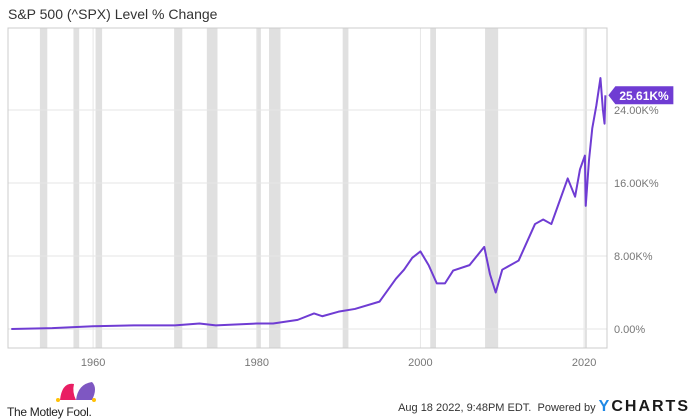 This screenshot has height=420, width=700. What do you see at coordinates (636, 184) in the screenshot?
I see `y-tick-label: 16.00K%` at bounding box center [636, 184].